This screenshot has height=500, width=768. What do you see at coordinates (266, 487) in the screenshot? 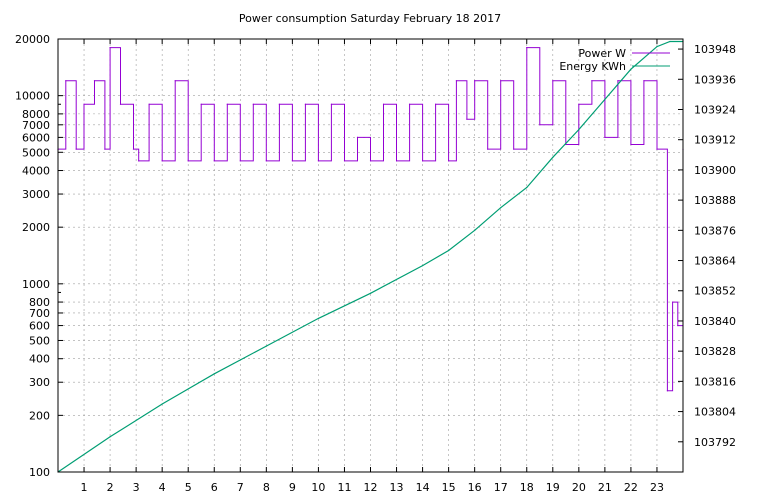
I see `x-tick-label: 8` at bounding box center [266, 487].